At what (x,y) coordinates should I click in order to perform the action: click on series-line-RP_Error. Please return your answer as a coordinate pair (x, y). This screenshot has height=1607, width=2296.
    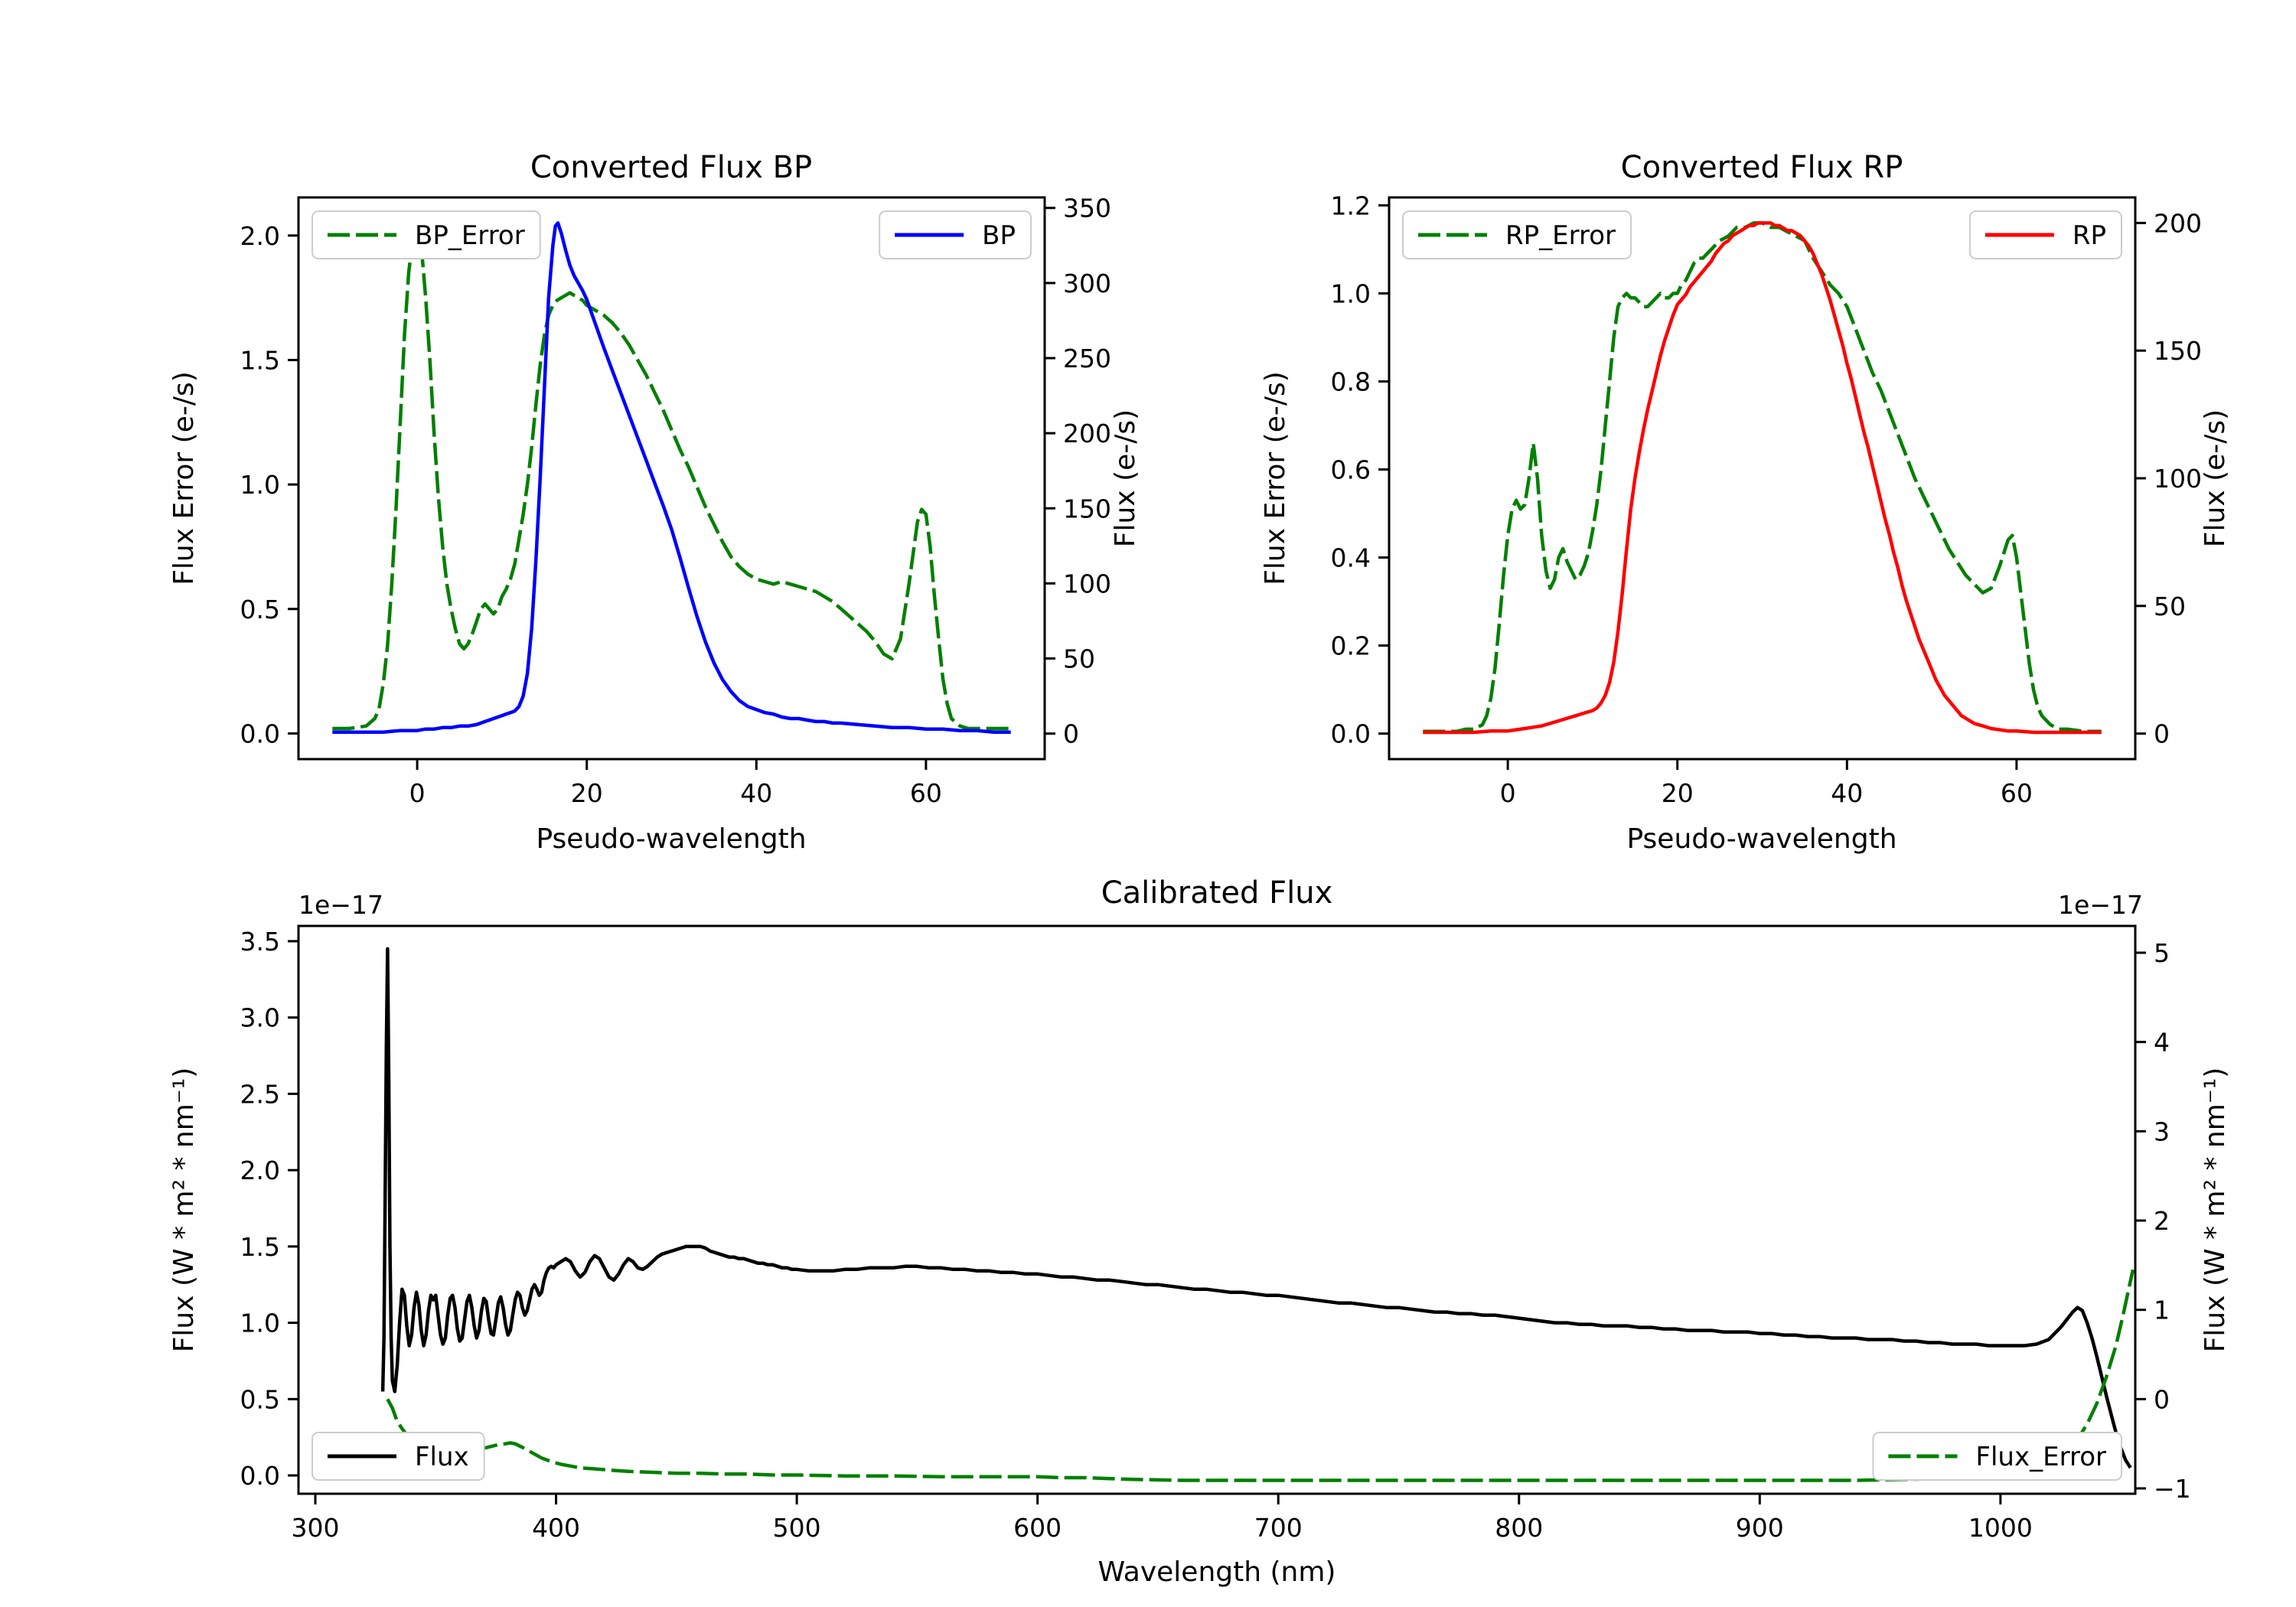
    Looking at the image, I should click on (1762, 477).